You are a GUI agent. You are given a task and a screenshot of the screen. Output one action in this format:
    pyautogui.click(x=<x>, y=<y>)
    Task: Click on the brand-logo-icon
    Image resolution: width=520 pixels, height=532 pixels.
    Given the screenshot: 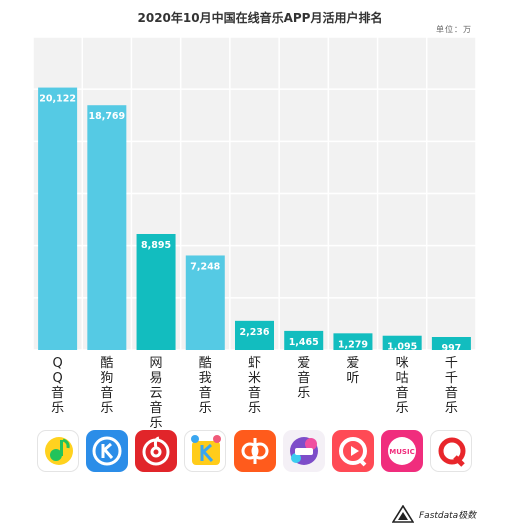 What is the action you would take?
    pyautogui.click(x=403, y=514)
    